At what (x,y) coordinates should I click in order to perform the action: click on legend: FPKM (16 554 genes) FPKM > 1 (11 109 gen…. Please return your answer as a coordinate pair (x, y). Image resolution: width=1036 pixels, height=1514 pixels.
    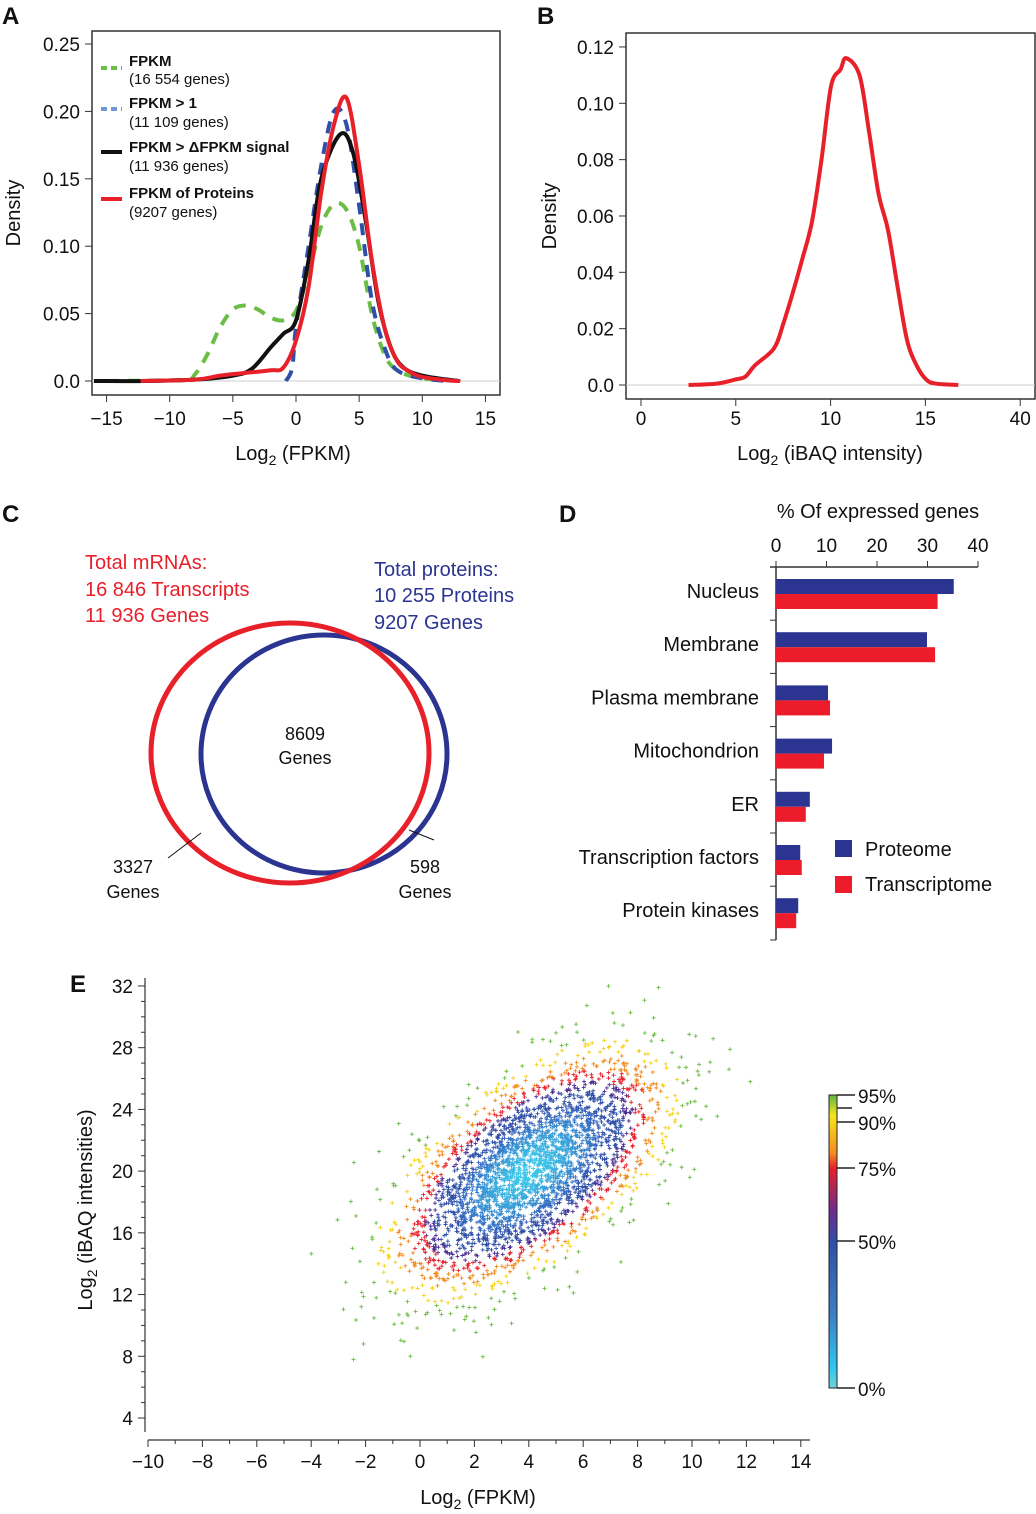
    Looking at the image, I should click on (195, 137).